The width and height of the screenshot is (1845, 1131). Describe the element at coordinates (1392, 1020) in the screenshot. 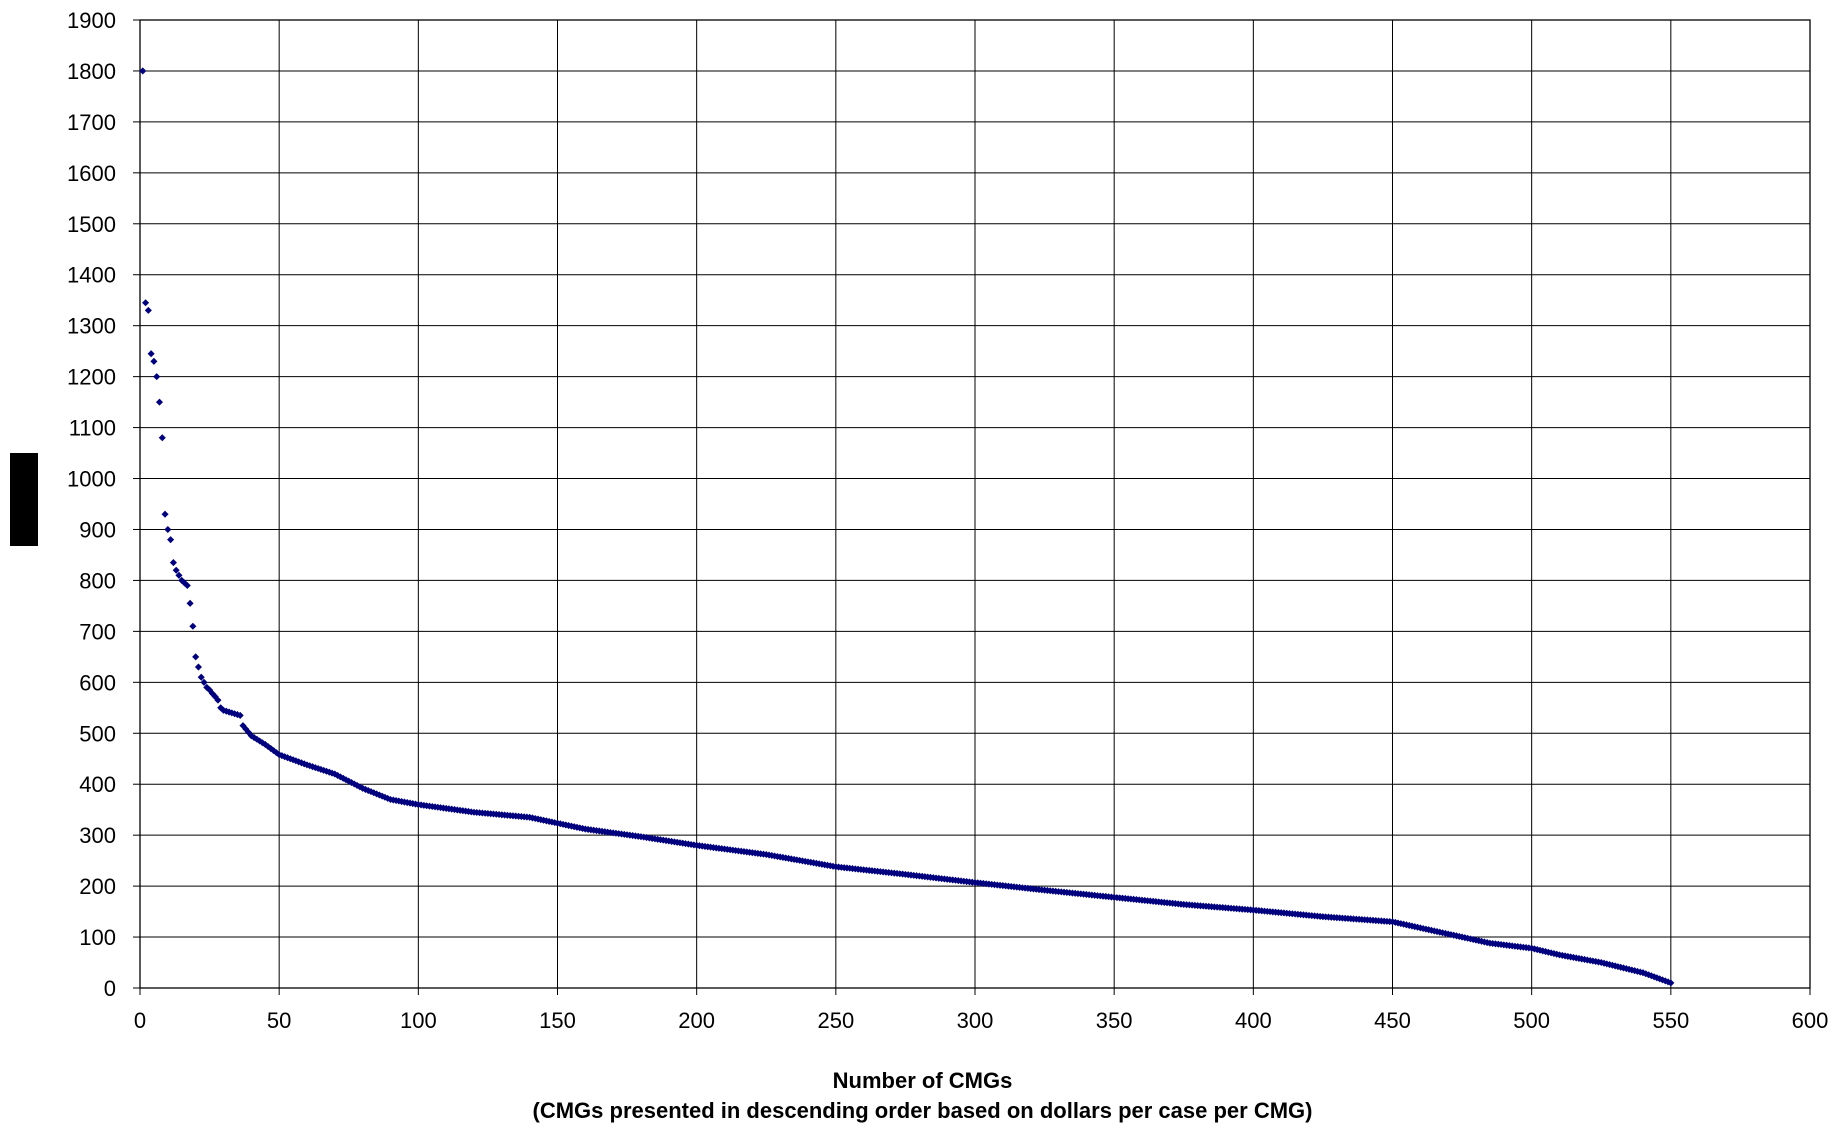

I see `x-tick-label: 450` at that location.